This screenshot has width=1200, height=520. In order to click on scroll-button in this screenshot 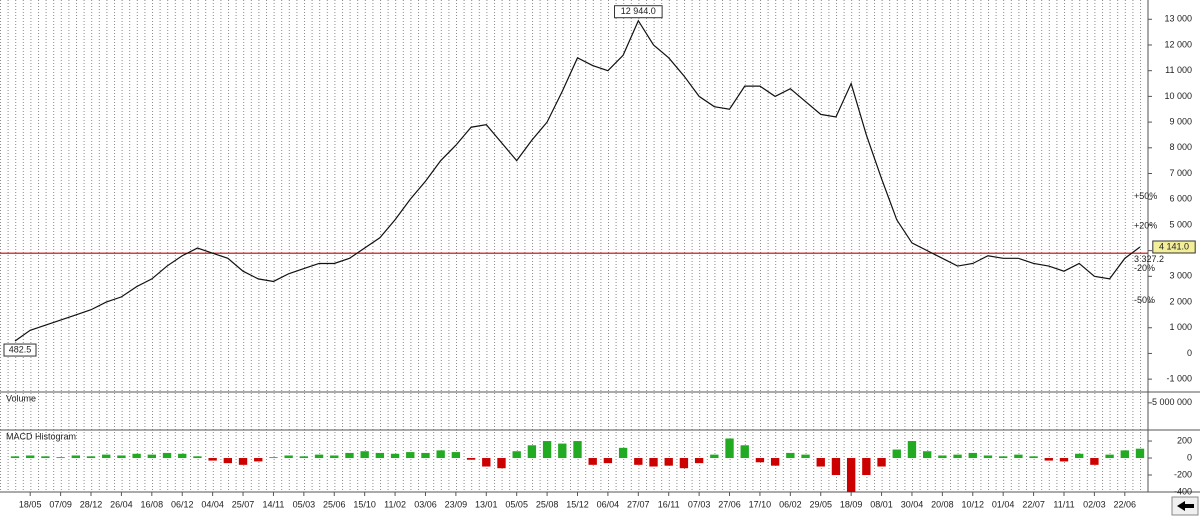, I will do `click(1185, 506)`.